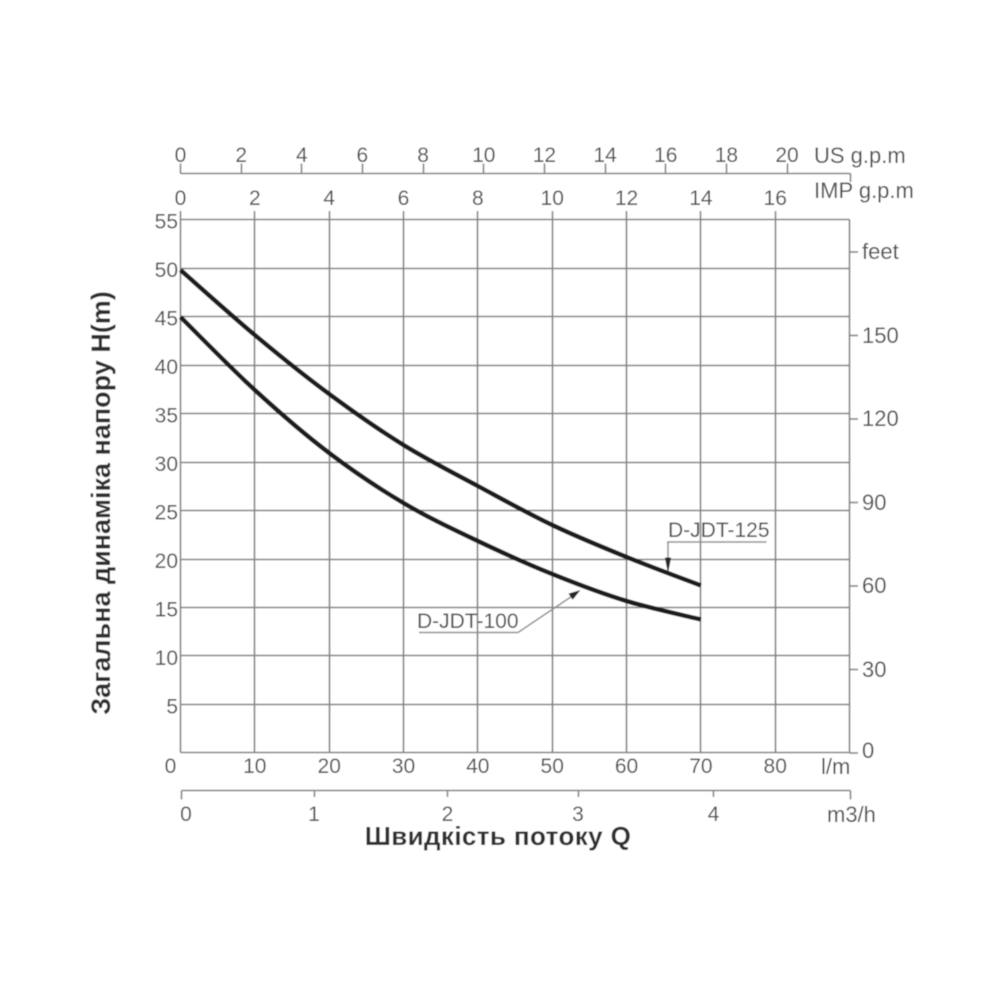 The width and height of the screenshot is (1000, 1005). What do you see at coordinates (166, 222) in the screenshot?
I see `svg-text: 55` at bounding box center [166, 222].